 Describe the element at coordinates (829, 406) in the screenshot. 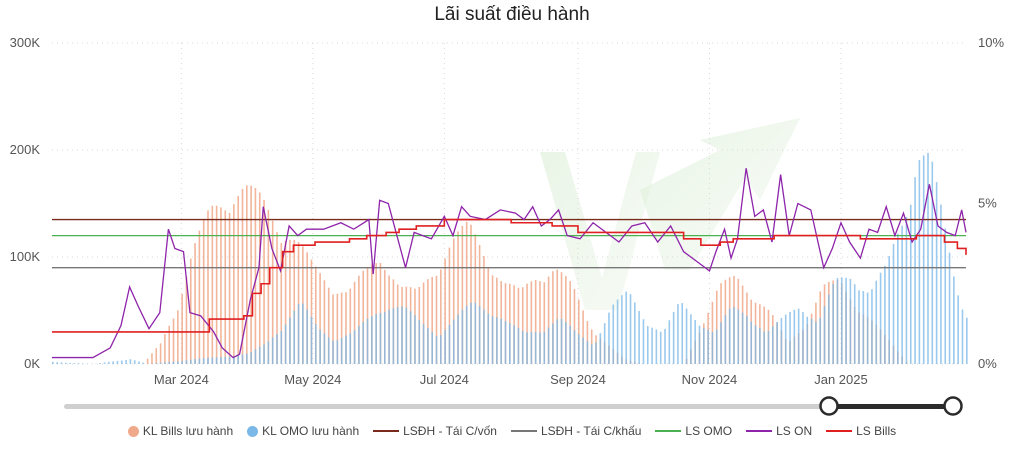

I see `slider-handle-start` at that location.